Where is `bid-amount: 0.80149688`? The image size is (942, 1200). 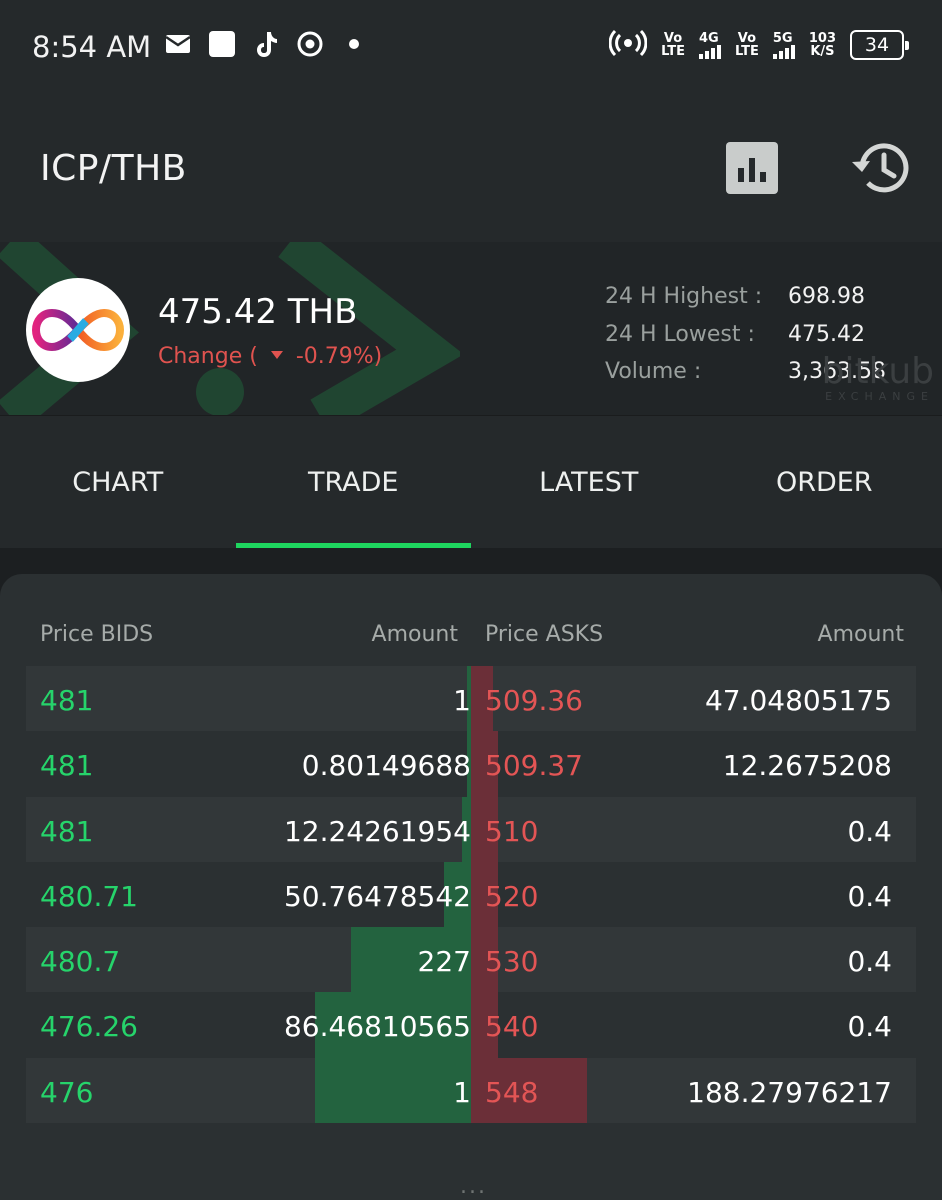 bid-amount: 0.80149688 is located at coordinates (386, 766).